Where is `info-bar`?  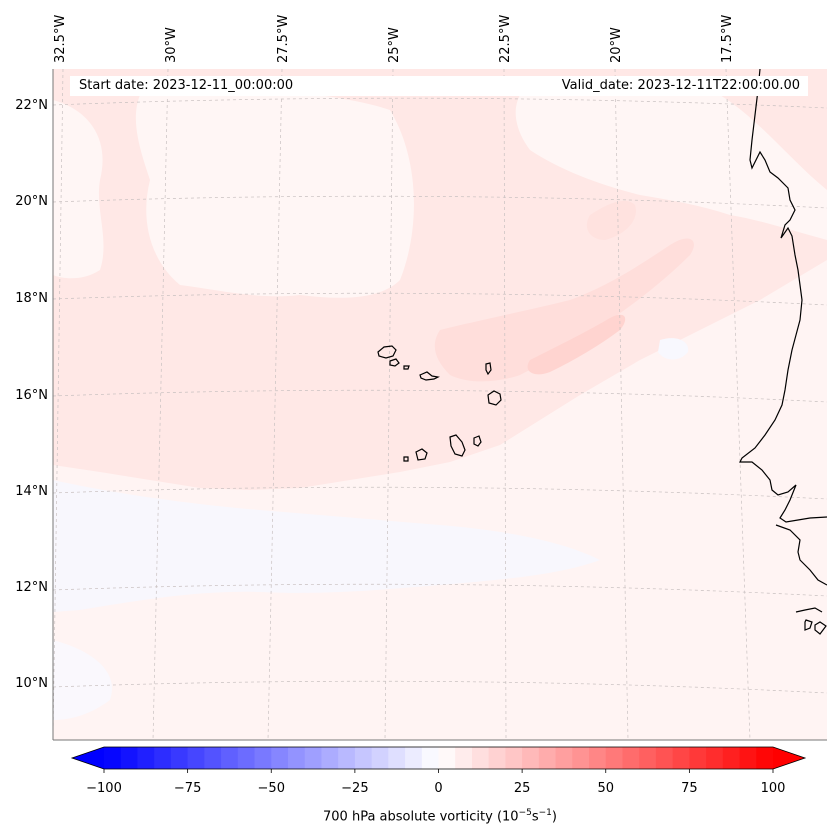
info-bar is located at coordinates (439, 86).